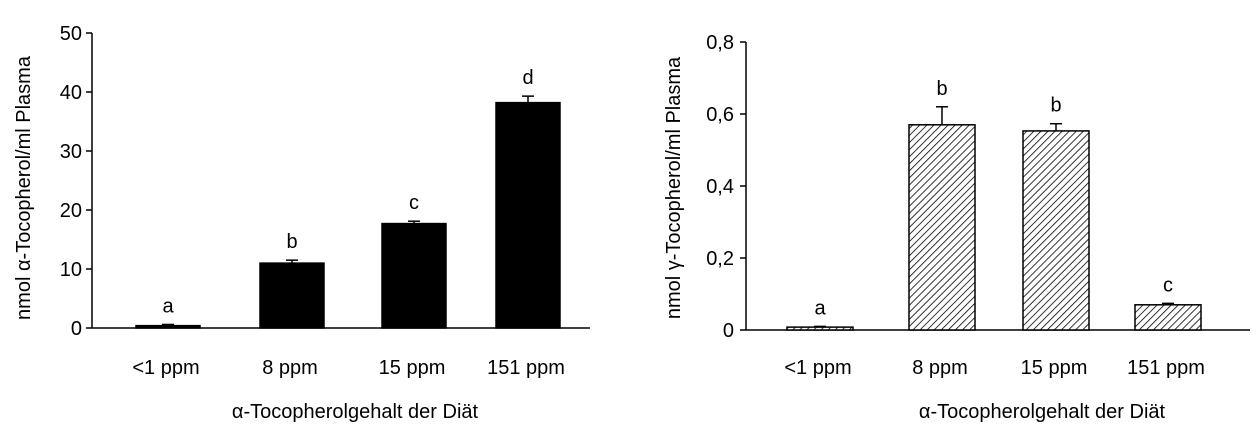 The image size is (1259, 425). Describe the element at coordinates (71, 211) in the screenshot. I see `y-tick-label: 20` at that location.